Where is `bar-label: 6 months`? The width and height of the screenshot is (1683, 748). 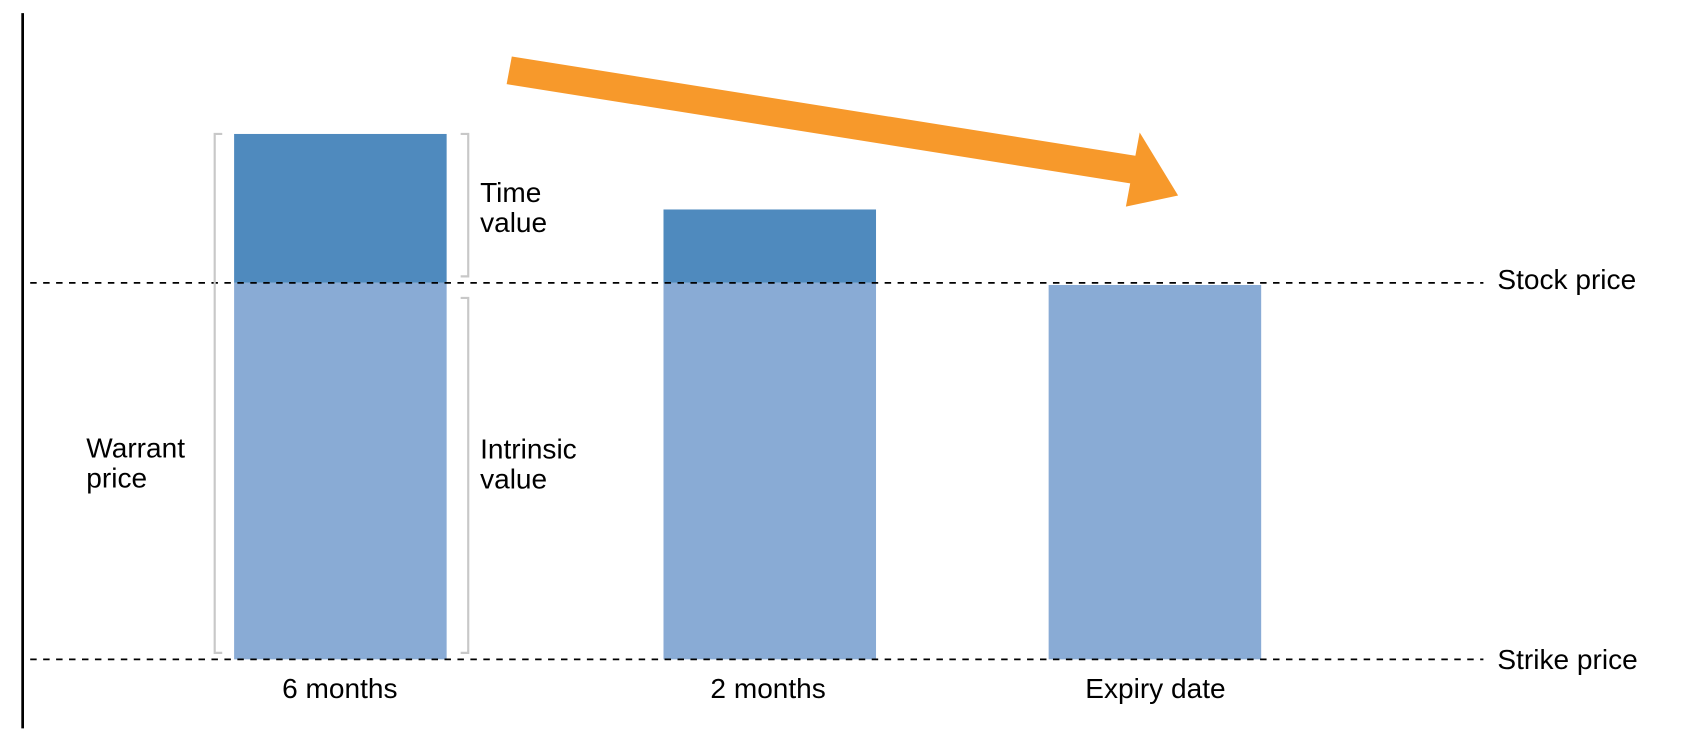
bar-label: 6 months is located at coordinates (339, 688).